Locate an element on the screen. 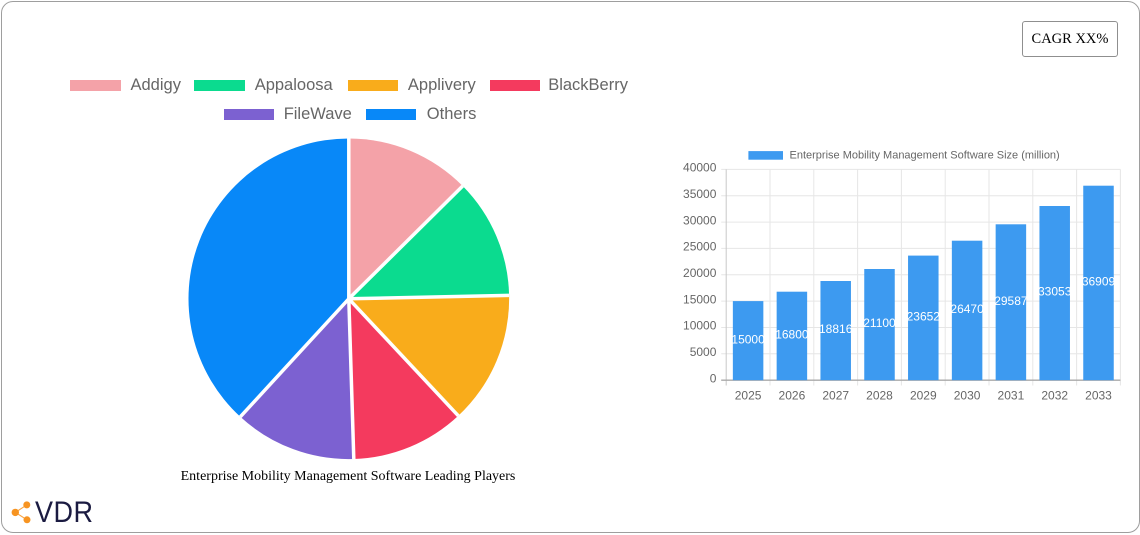  svg-text: 2033 is located at coordinates (1098, 395).